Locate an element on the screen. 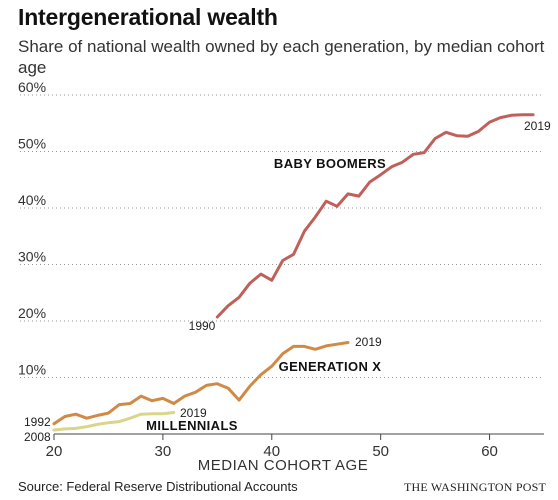  y-tick-label: 40% is located at coordinates (32, 200).